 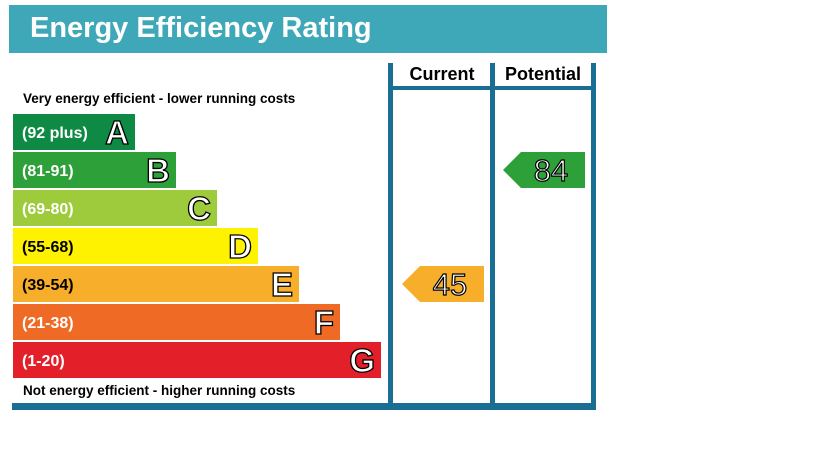 I want to click on potential-rating-arrow-value: 84, so click(x=551, y=170).